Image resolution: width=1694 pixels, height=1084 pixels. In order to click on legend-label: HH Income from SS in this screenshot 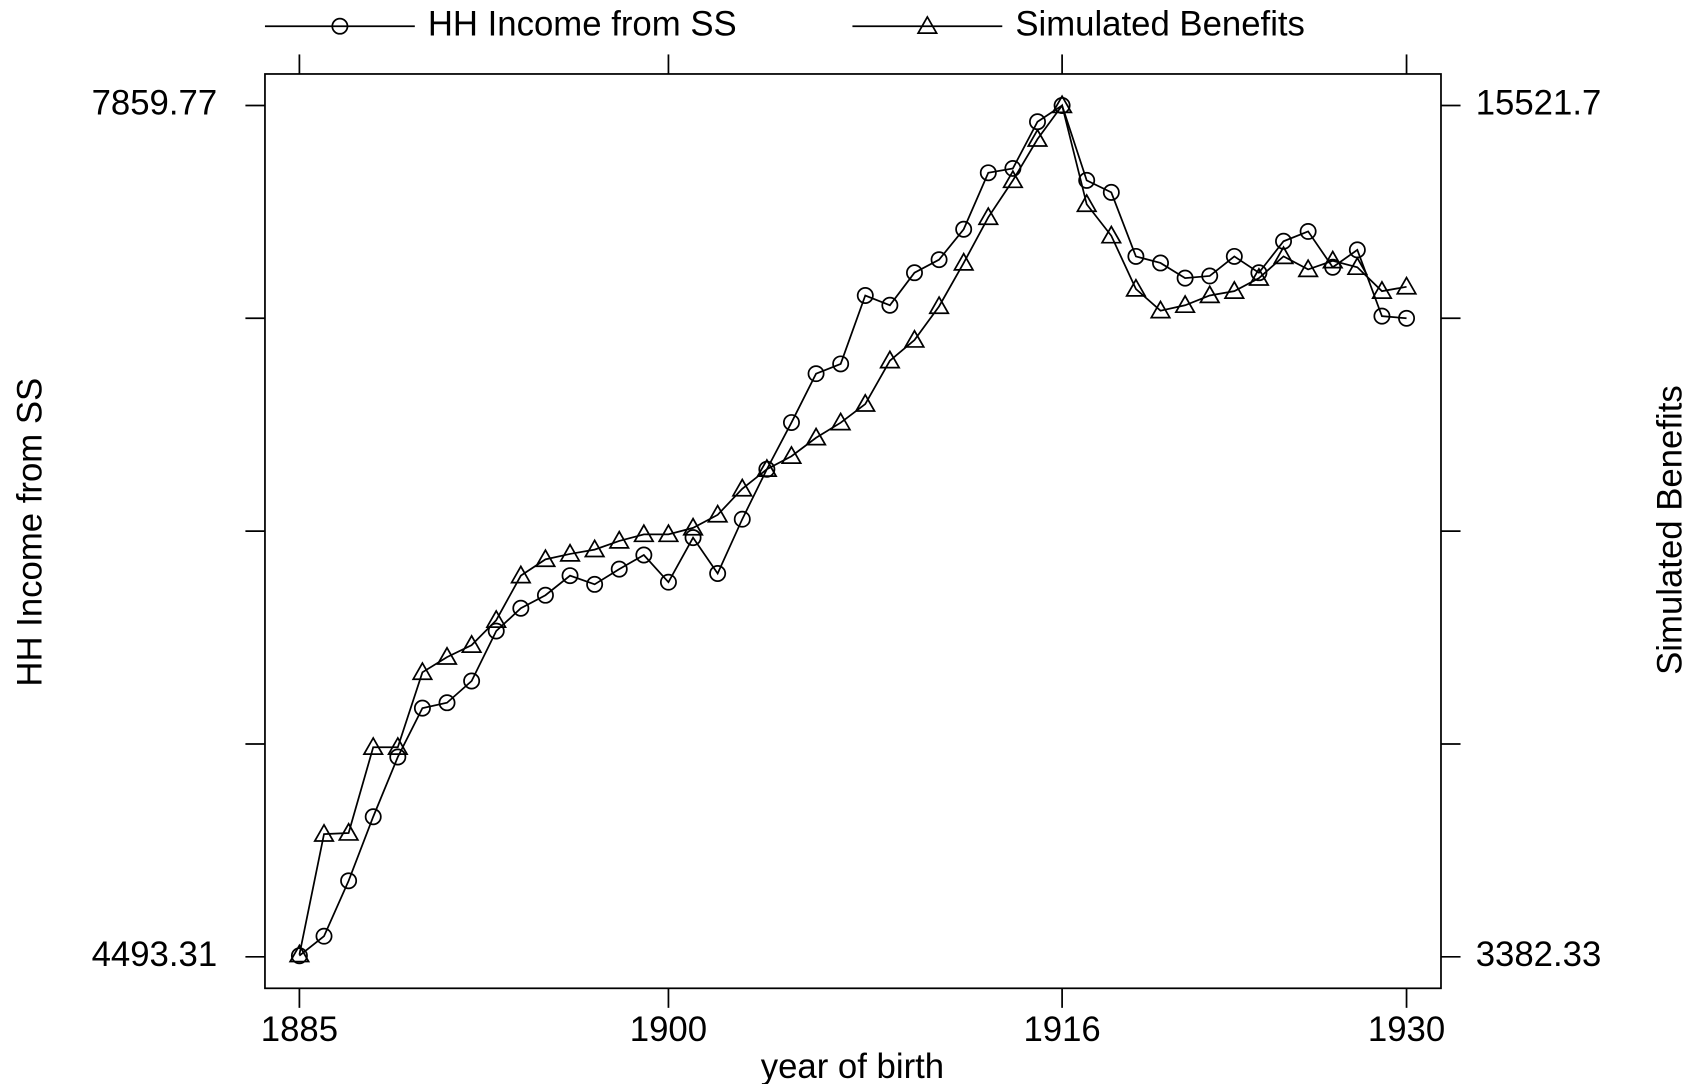, I will do `click(582, 24)`.